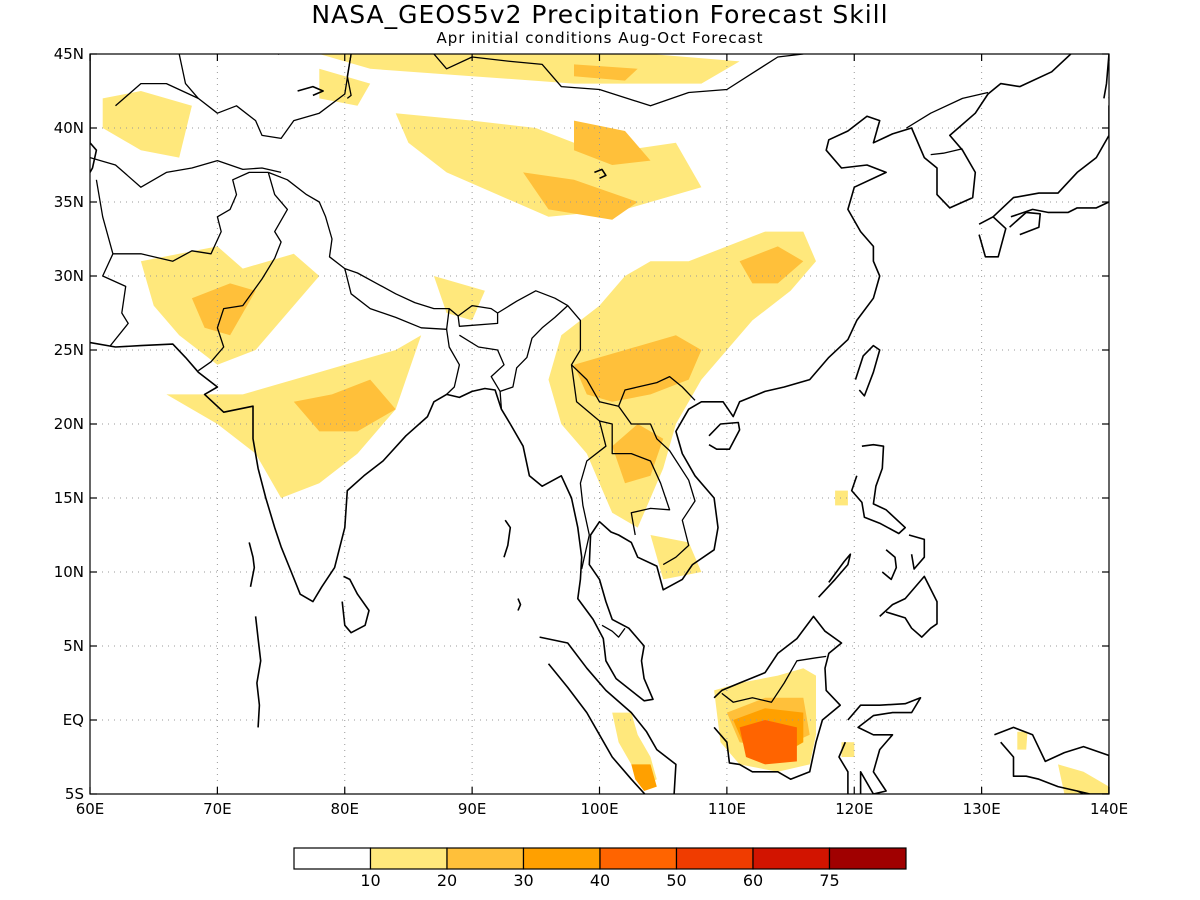  I want to click on coastline-andaman, so click(507, 538).